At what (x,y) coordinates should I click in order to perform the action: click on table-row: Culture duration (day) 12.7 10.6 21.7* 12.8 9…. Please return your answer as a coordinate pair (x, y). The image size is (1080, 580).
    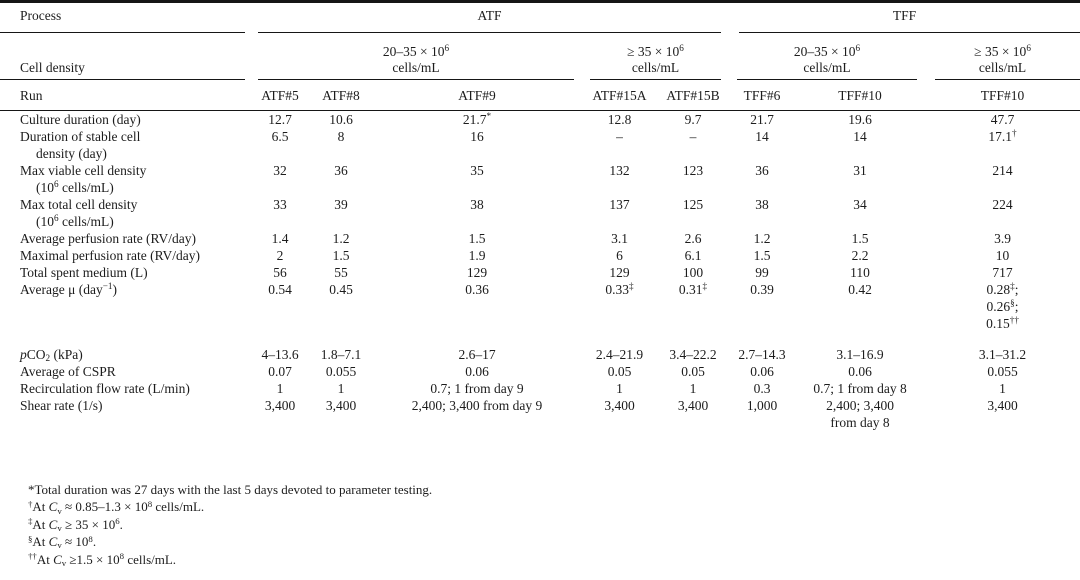
    Looking at the image, I should click on (540, 119).